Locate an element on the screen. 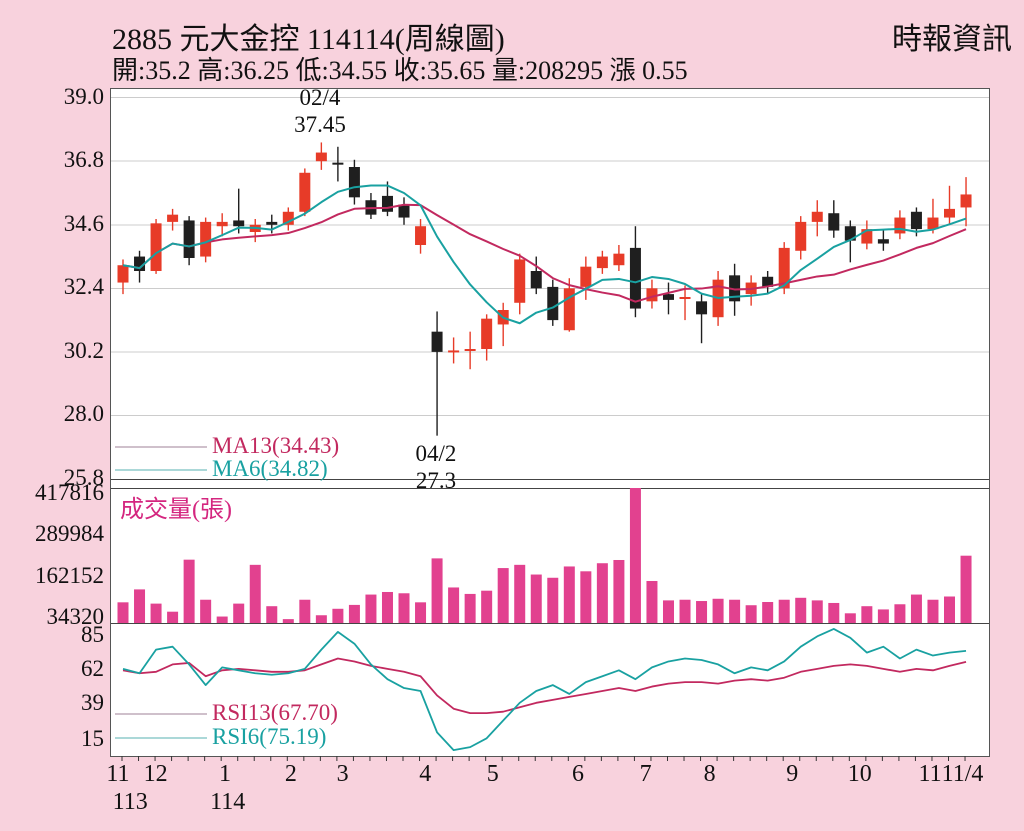 Image resolution: width=1024 pixels, height=831 pixels. month-label: 5 is located at coordinates (492, 774).